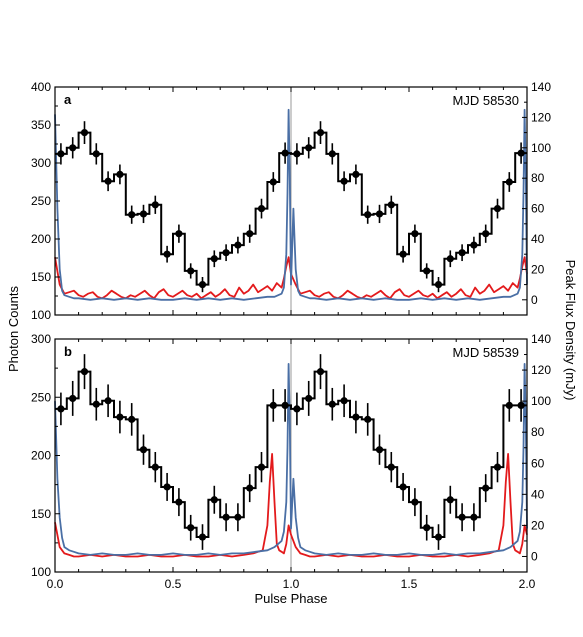 Image resolution: width=583 pixels, height=637 pixels. Describe the element at coordinates (527, 584) in the screenshot. I see `x-tick-label: 2.0` at that location.